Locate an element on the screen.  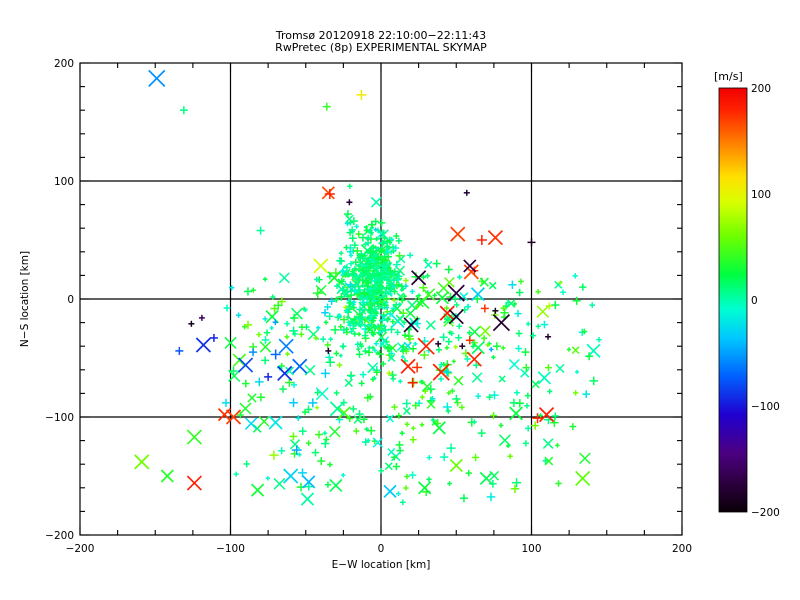
colorbar-tick-labels: 200 100 0 −100 −200 is located at coordinates (765, 301).